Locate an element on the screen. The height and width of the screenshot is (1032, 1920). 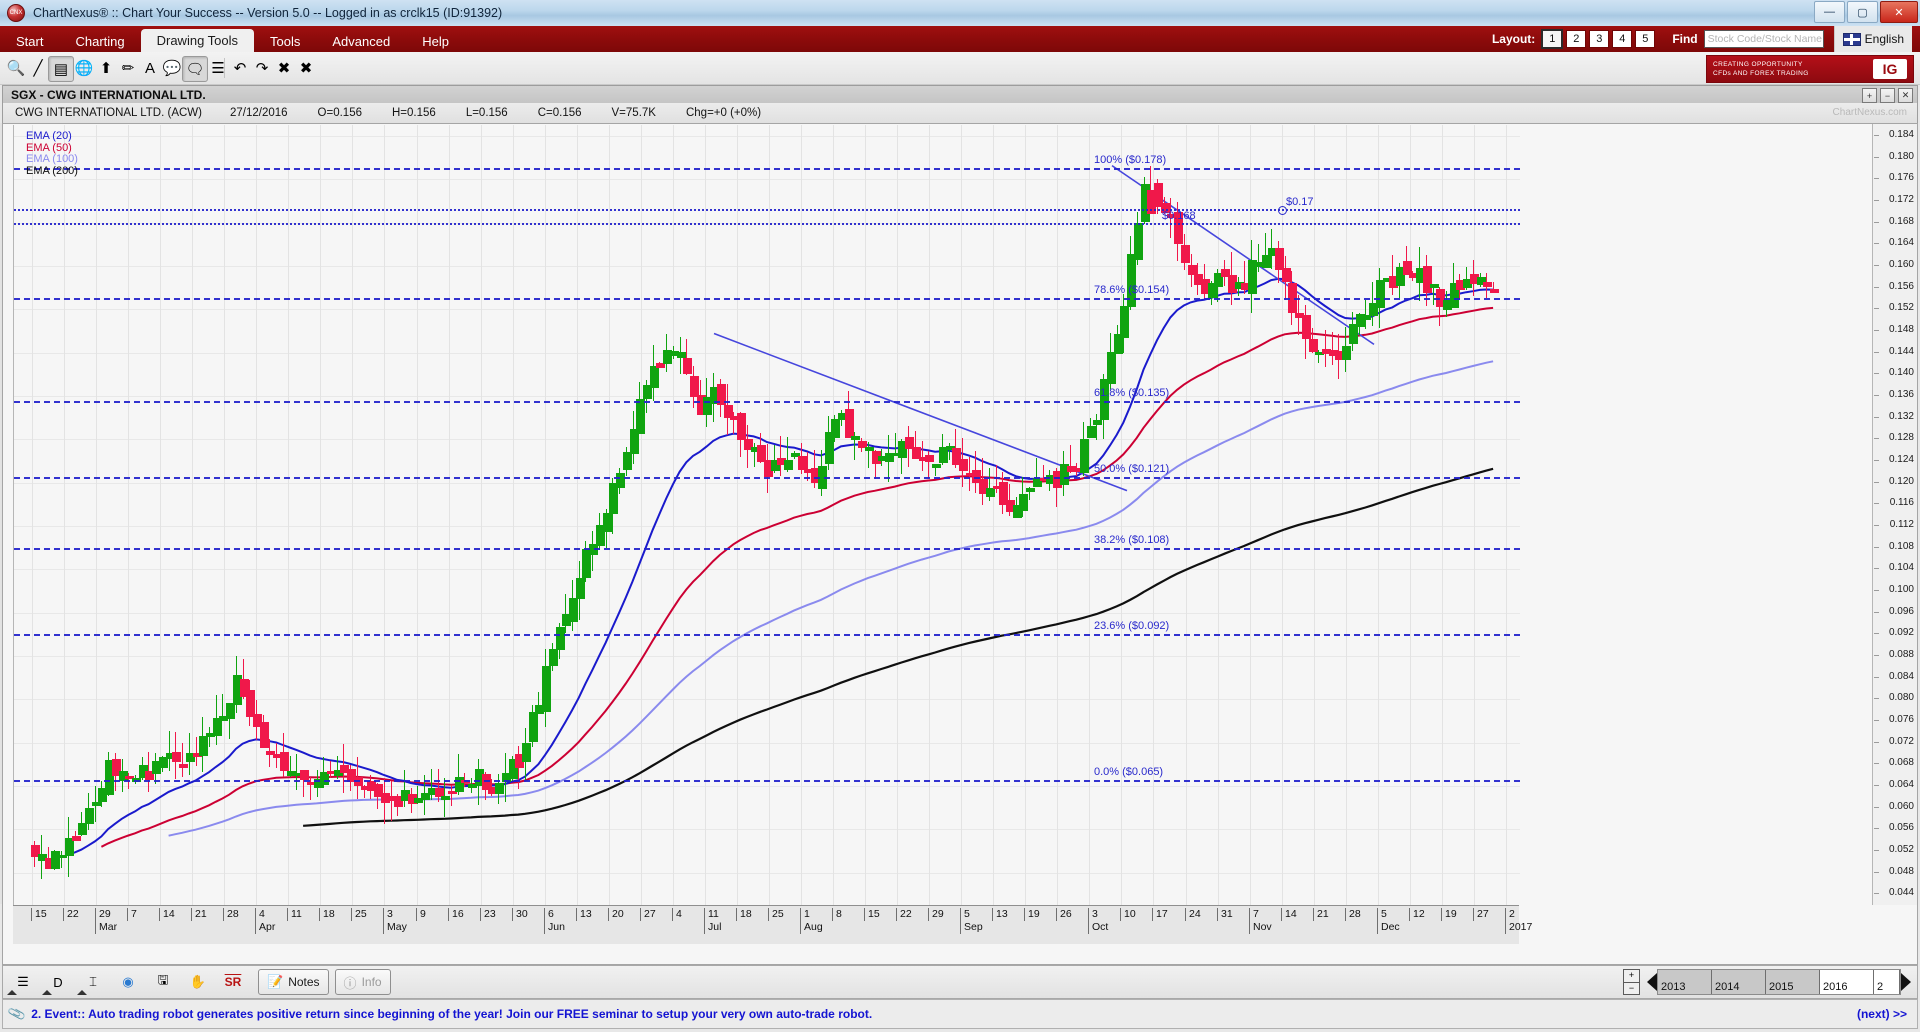
price-axis-tick: 0.076 is located at coordinates (1901, 719).